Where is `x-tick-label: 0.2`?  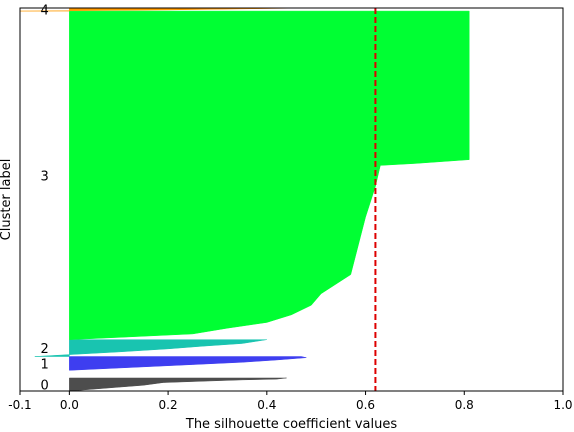
x-tick-label: 0.2 is located at coordinates (168, 405).